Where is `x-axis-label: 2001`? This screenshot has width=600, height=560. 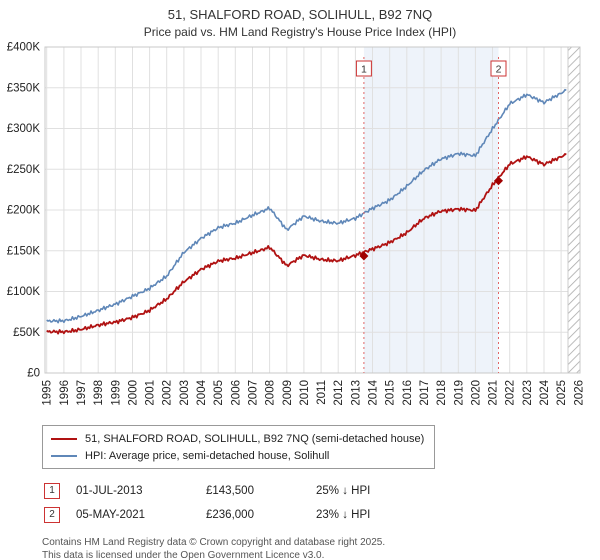
x-axis-label: 2001 is located at coordinates (151, 393).